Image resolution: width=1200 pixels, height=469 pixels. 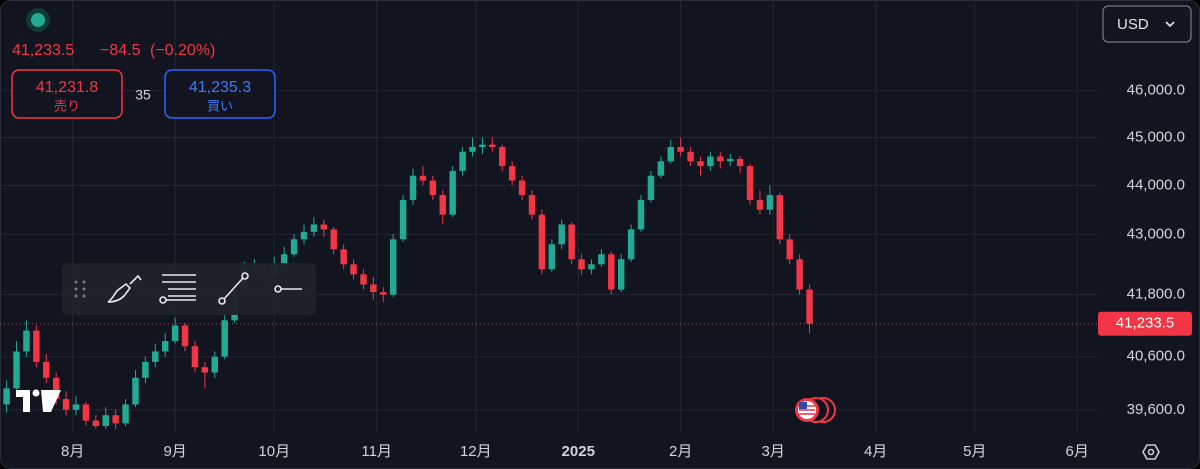 I want to click on x-tick-label: 8月, so click(x=72, y=451).